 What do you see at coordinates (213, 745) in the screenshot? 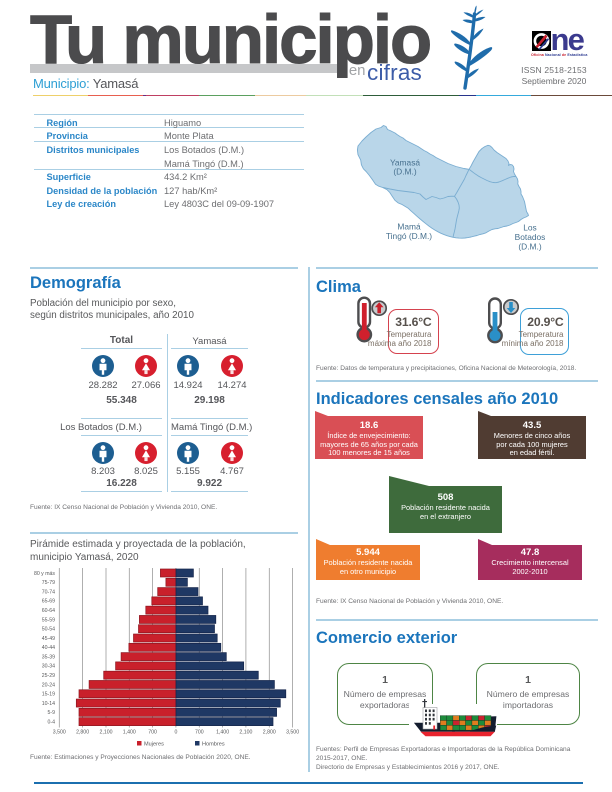
I see `svg-text: Hombres` at bounding box center [213, 745].